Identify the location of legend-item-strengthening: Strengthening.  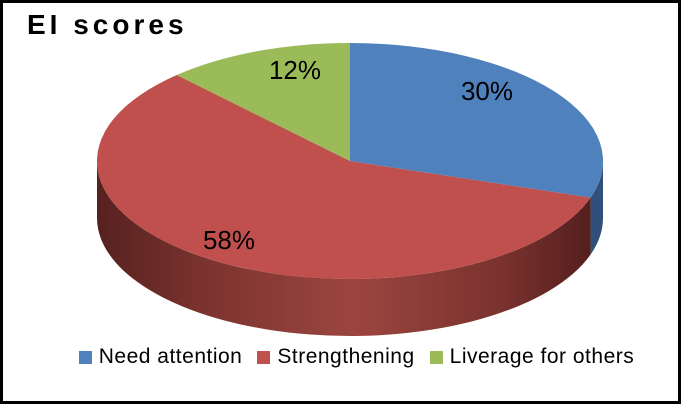
(335, 357).